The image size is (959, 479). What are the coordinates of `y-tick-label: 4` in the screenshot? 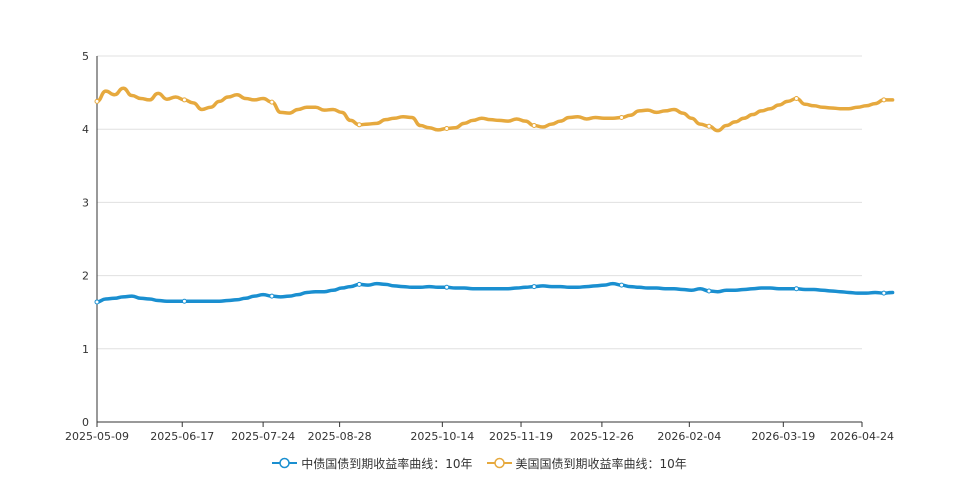 It's located at (85, 129).